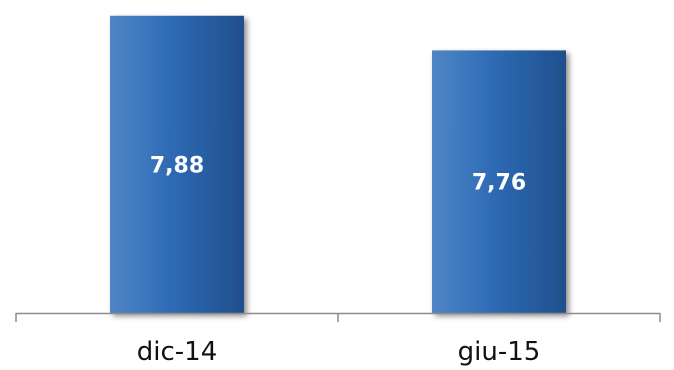 The image size is (674, 370). I want to click on data-label-giu-15: 7,76, so click(499, 183).